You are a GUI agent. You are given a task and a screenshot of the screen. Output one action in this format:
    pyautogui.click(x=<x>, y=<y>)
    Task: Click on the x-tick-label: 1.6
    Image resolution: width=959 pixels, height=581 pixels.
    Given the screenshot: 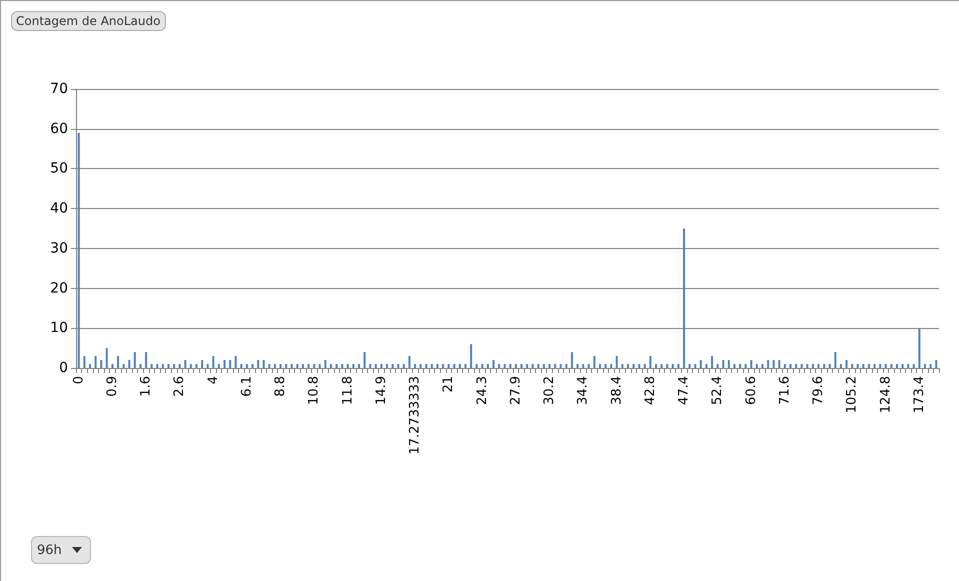 What is the action you would take?
    pyautogui.click(x=146, y=386)
    